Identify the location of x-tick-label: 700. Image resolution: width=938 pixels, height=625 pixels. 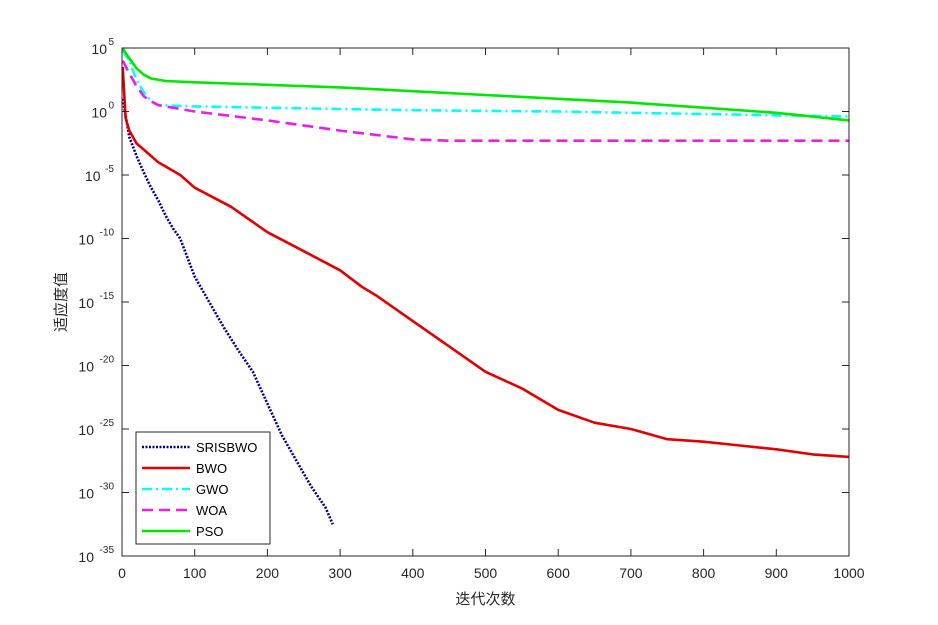
(631, 573).